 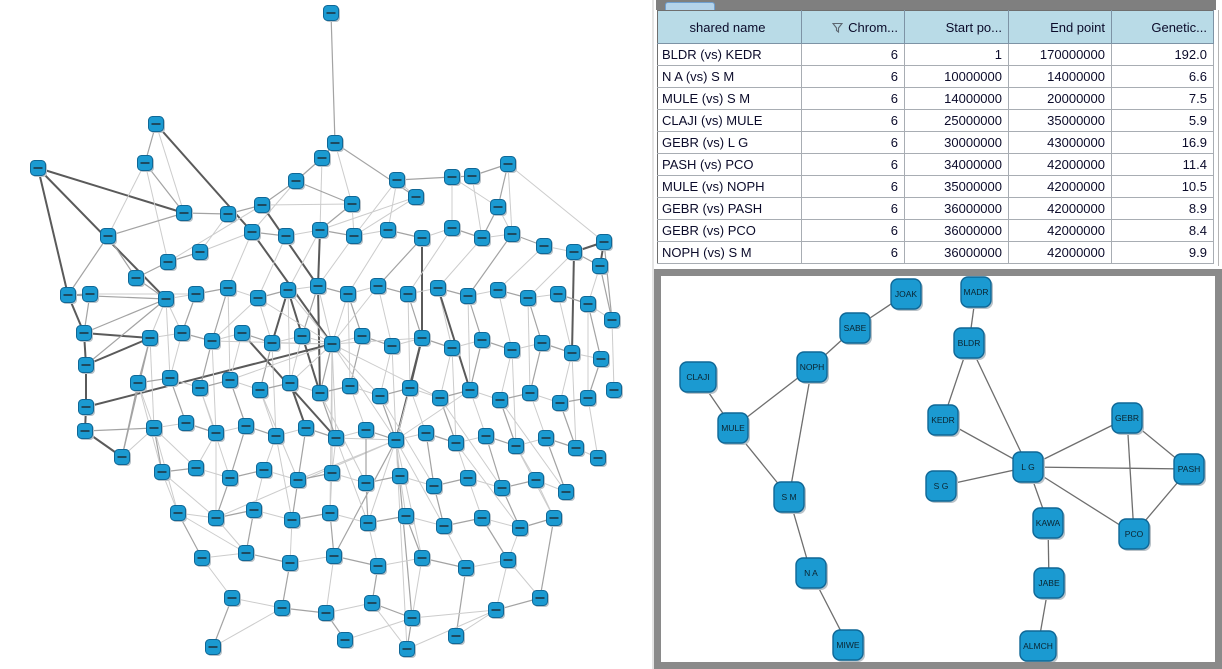 What do you see at coordinates (1038, 646) in the screenshot?
I see `graph-node: ALMCH` at bounding box center [1038, 646].